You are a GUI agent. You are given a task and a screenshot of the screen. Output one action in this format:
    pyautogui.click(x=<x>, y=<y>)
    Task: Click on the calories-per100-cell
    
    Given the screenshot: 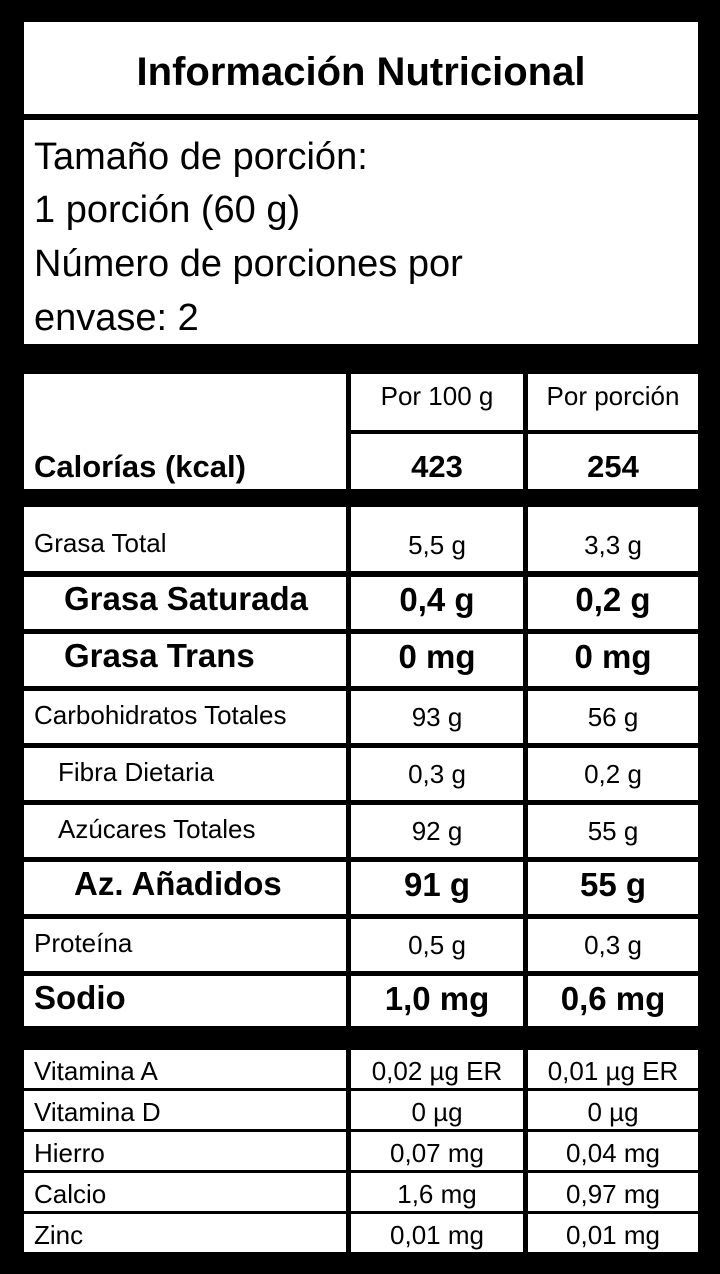 What is the action you would take?
    pyautogui.click(x=437, y=461)
    